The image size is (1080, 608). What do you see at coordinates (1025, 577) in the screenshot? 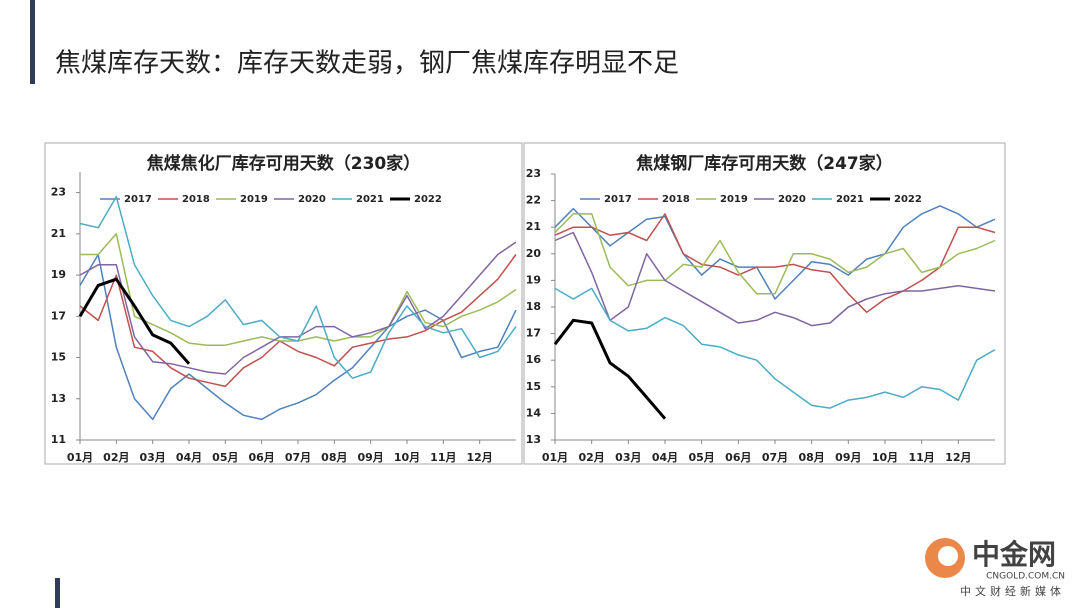
I see `site: CNGOLD.COM.CN` at bounding box center [1025, 577].